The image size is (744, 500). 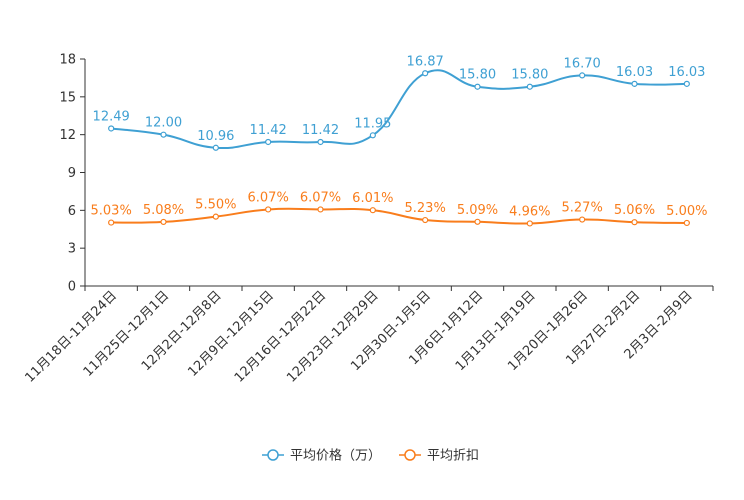 I want to click on data-label: 5.27%, so click(x=582, y=208).